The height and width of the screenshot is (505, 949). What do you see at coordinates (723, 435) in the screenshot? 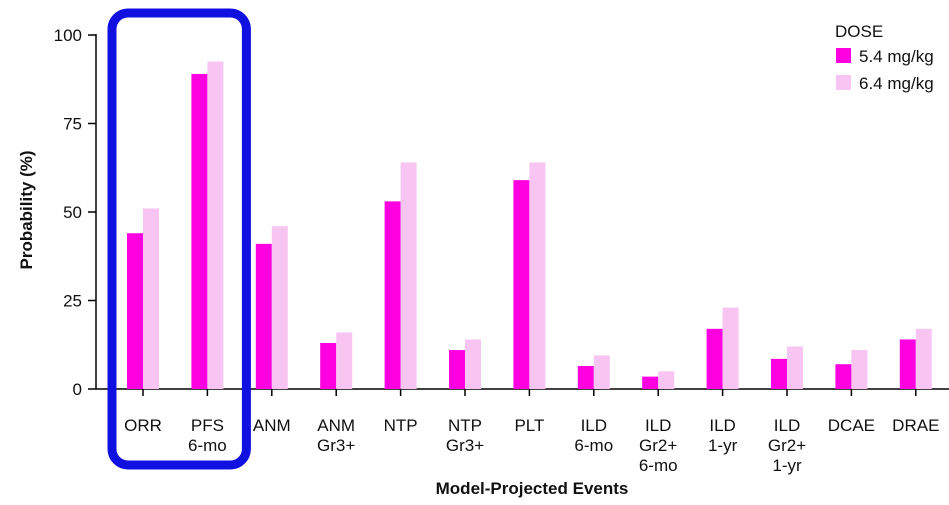
I see `x-tick-label-ild-1-yr: ILD 1-yr` at bounding box center [723, 435].